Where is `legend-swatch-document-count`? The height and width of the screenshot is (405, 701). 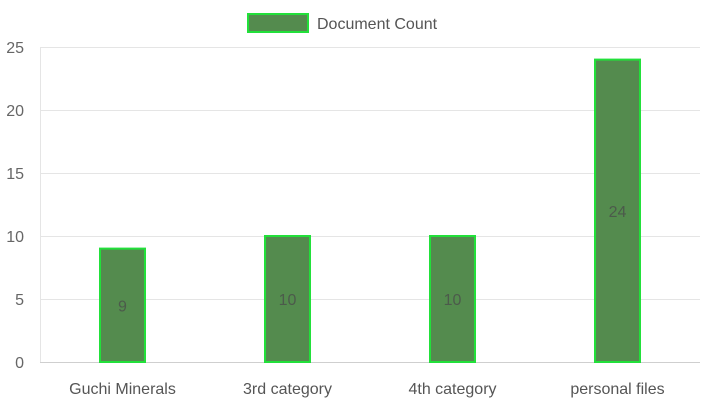 legend-swatch-document-count is located at coordinates (278, 23).